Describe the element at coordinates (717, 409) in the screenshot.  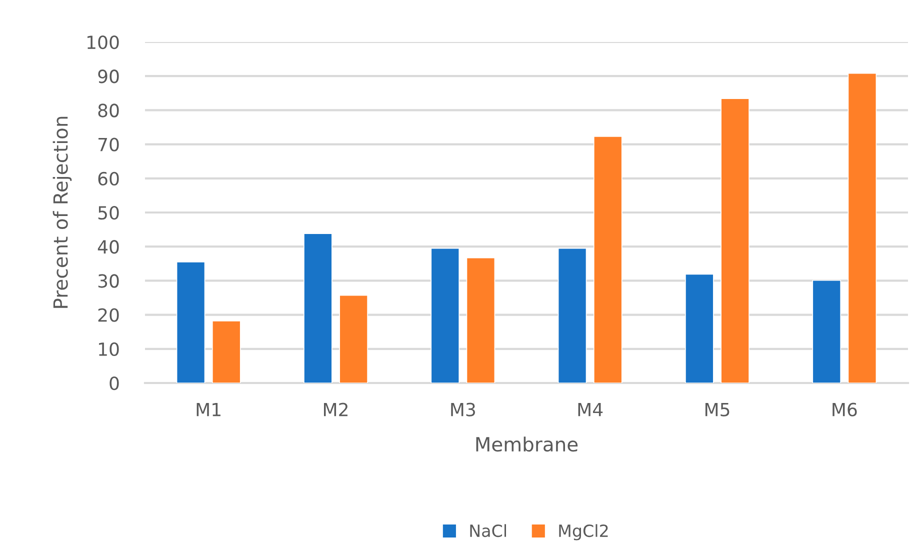
I see `x-tick-label: M5` at that location.